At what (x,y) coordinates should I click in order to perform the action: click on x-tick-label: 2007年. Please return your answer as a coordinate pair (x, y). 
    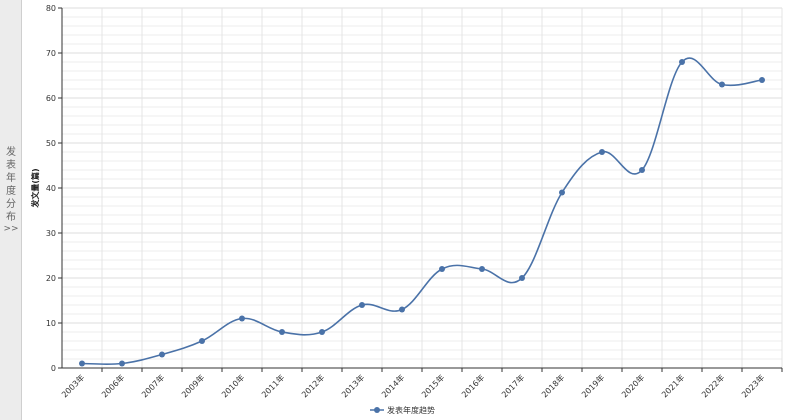
    Looking at the image, I should click on (152, 385).